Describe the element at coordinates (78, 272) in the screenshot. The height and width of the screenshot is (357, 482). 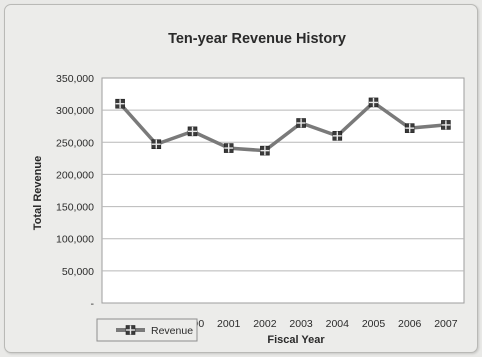
I see `y-tick-label: 50,000` at that location.